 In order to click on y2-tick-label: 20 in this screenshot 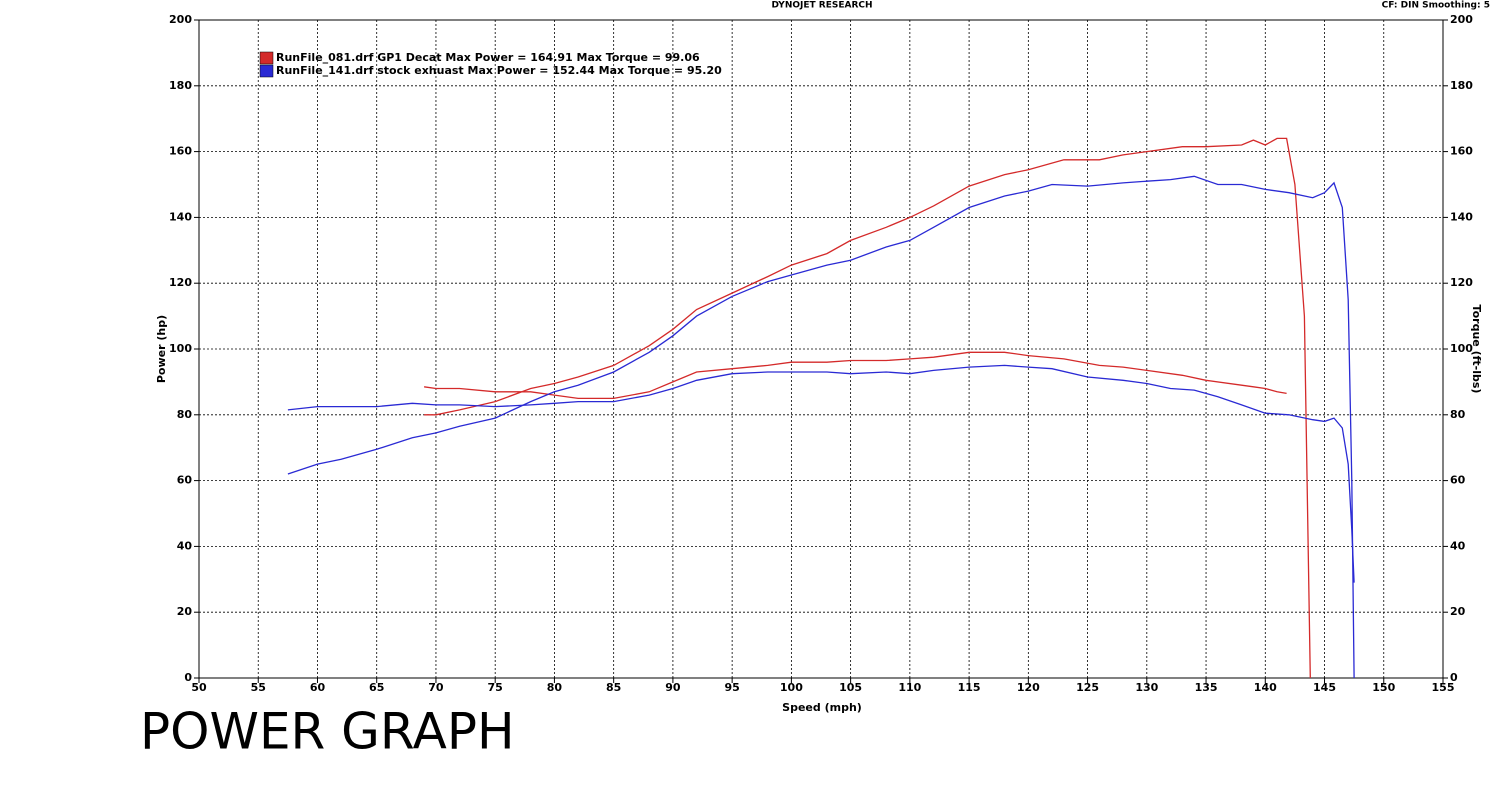, I will do `click(1458, 611)`.